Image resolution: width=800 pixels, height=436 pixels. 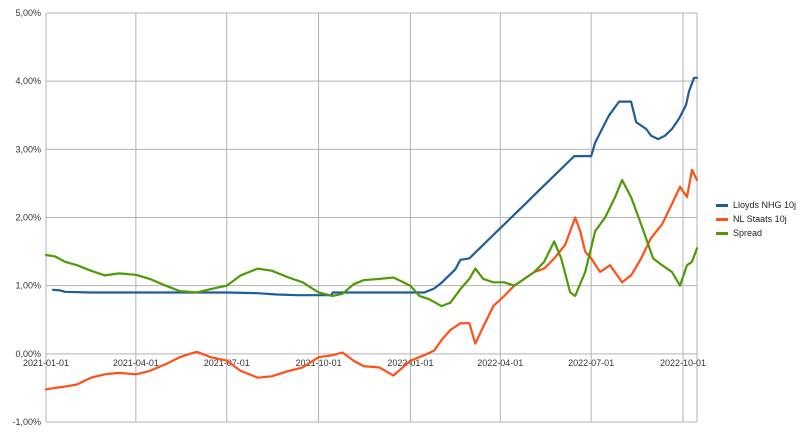 I want to click on y-tick-label: 2,00%, so click(x=28, y=218).